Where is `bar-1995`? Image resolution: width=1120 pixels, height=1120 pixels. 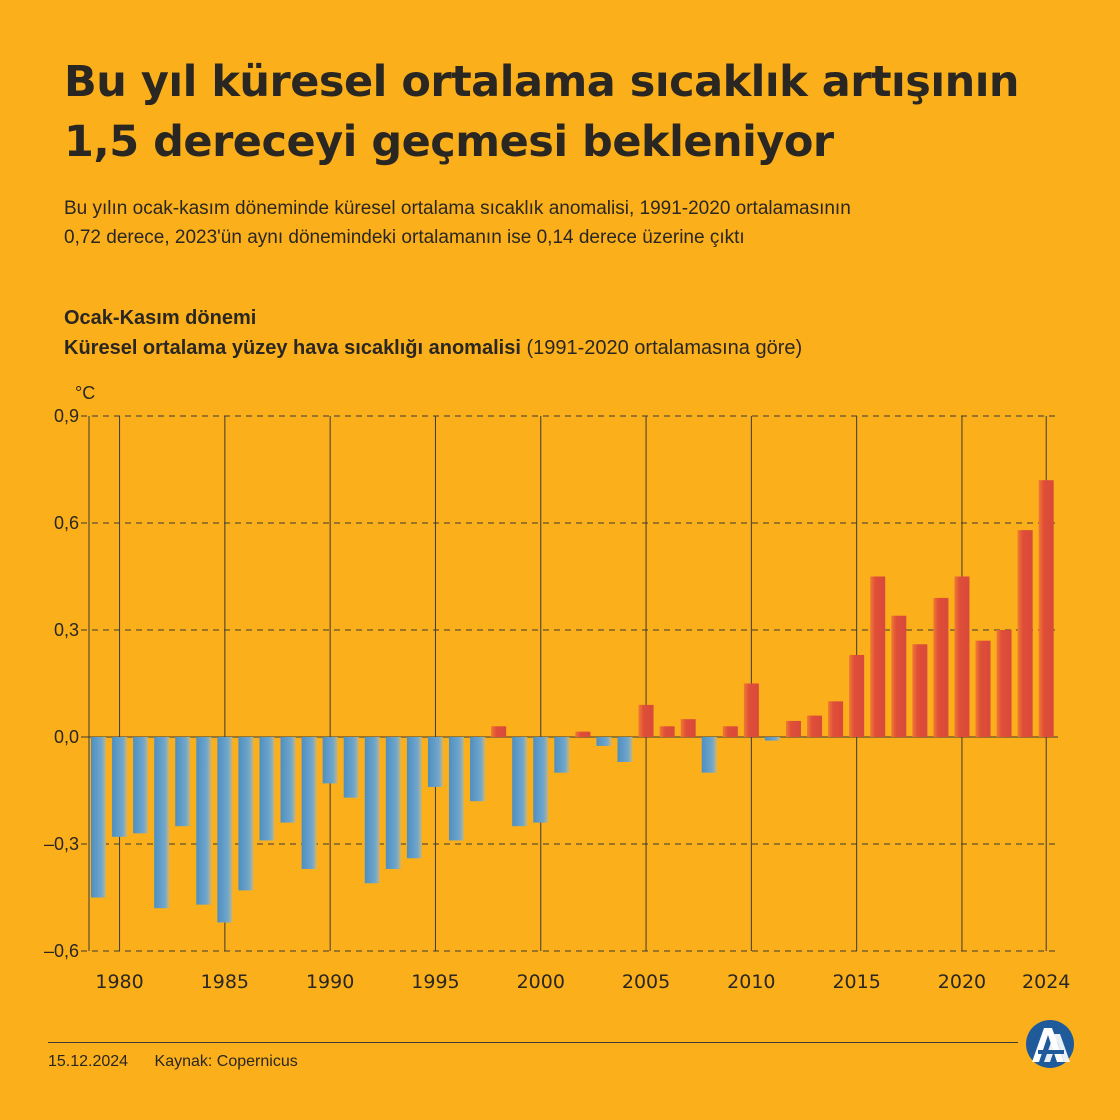 bar-1995 is located at coordinates (435, 762).